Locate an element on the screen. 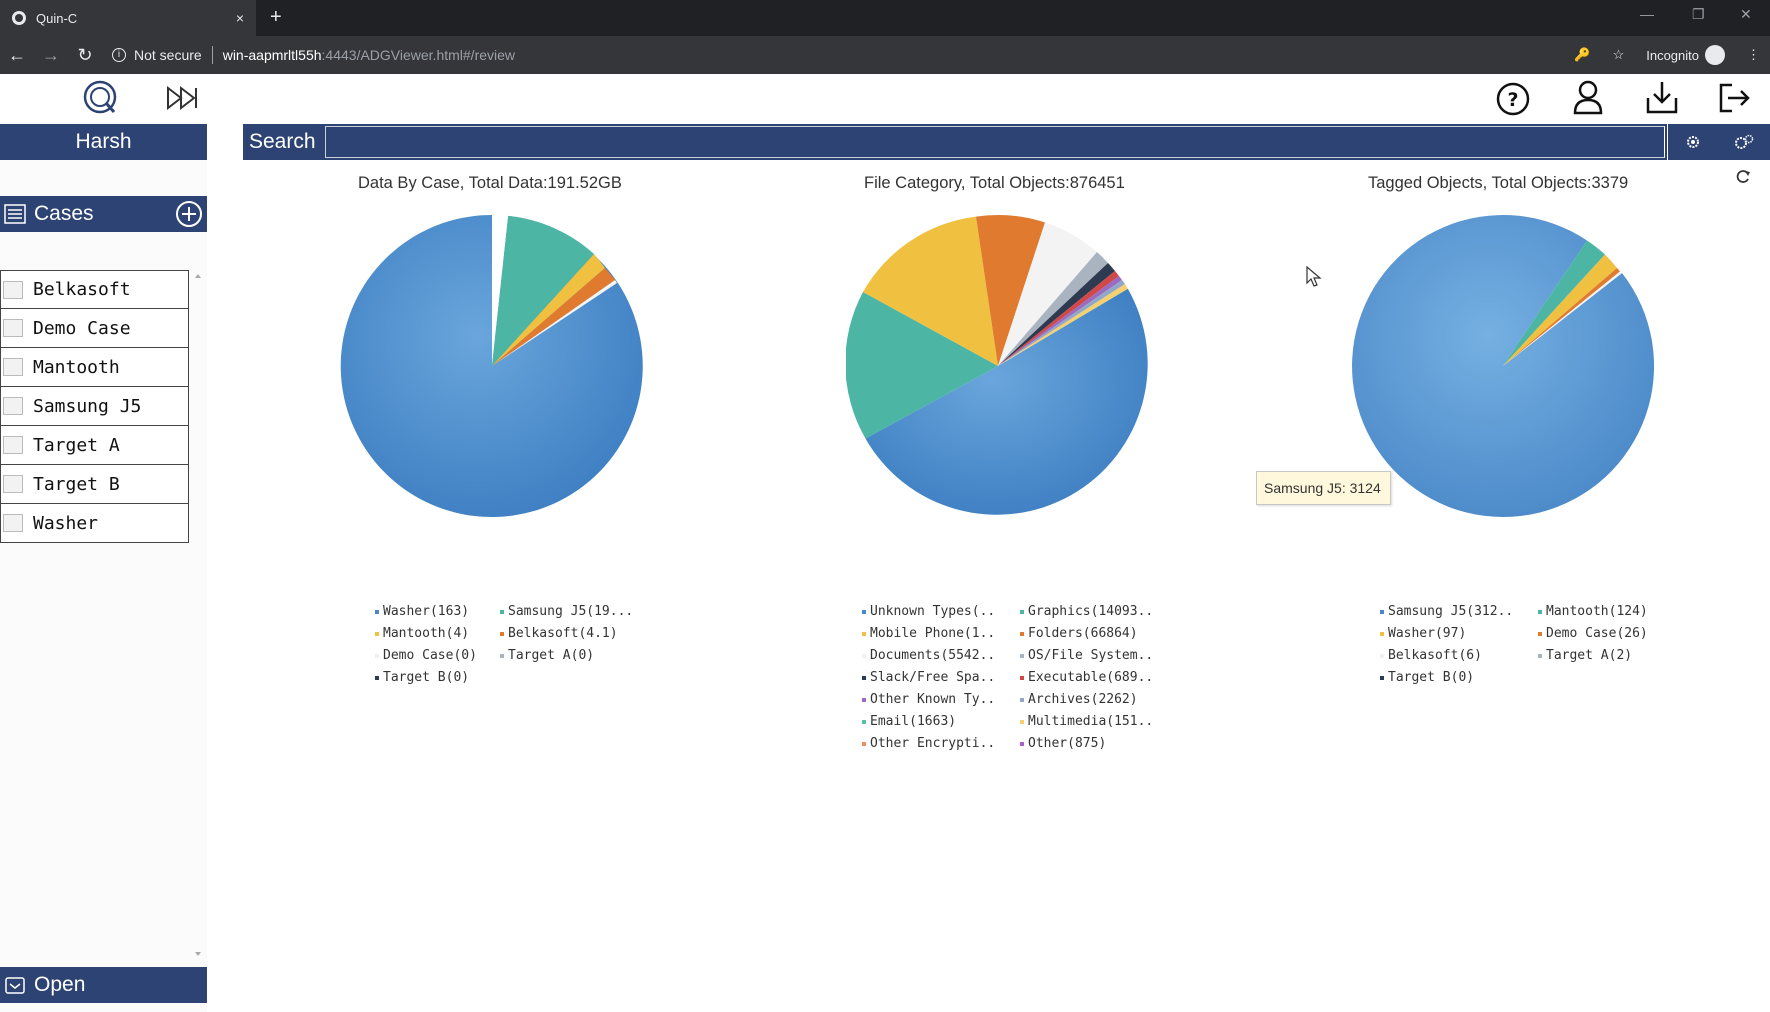 This screenshot has width=1770, height=1012. case-item: Mantooth is located at coordinates (94, 367).